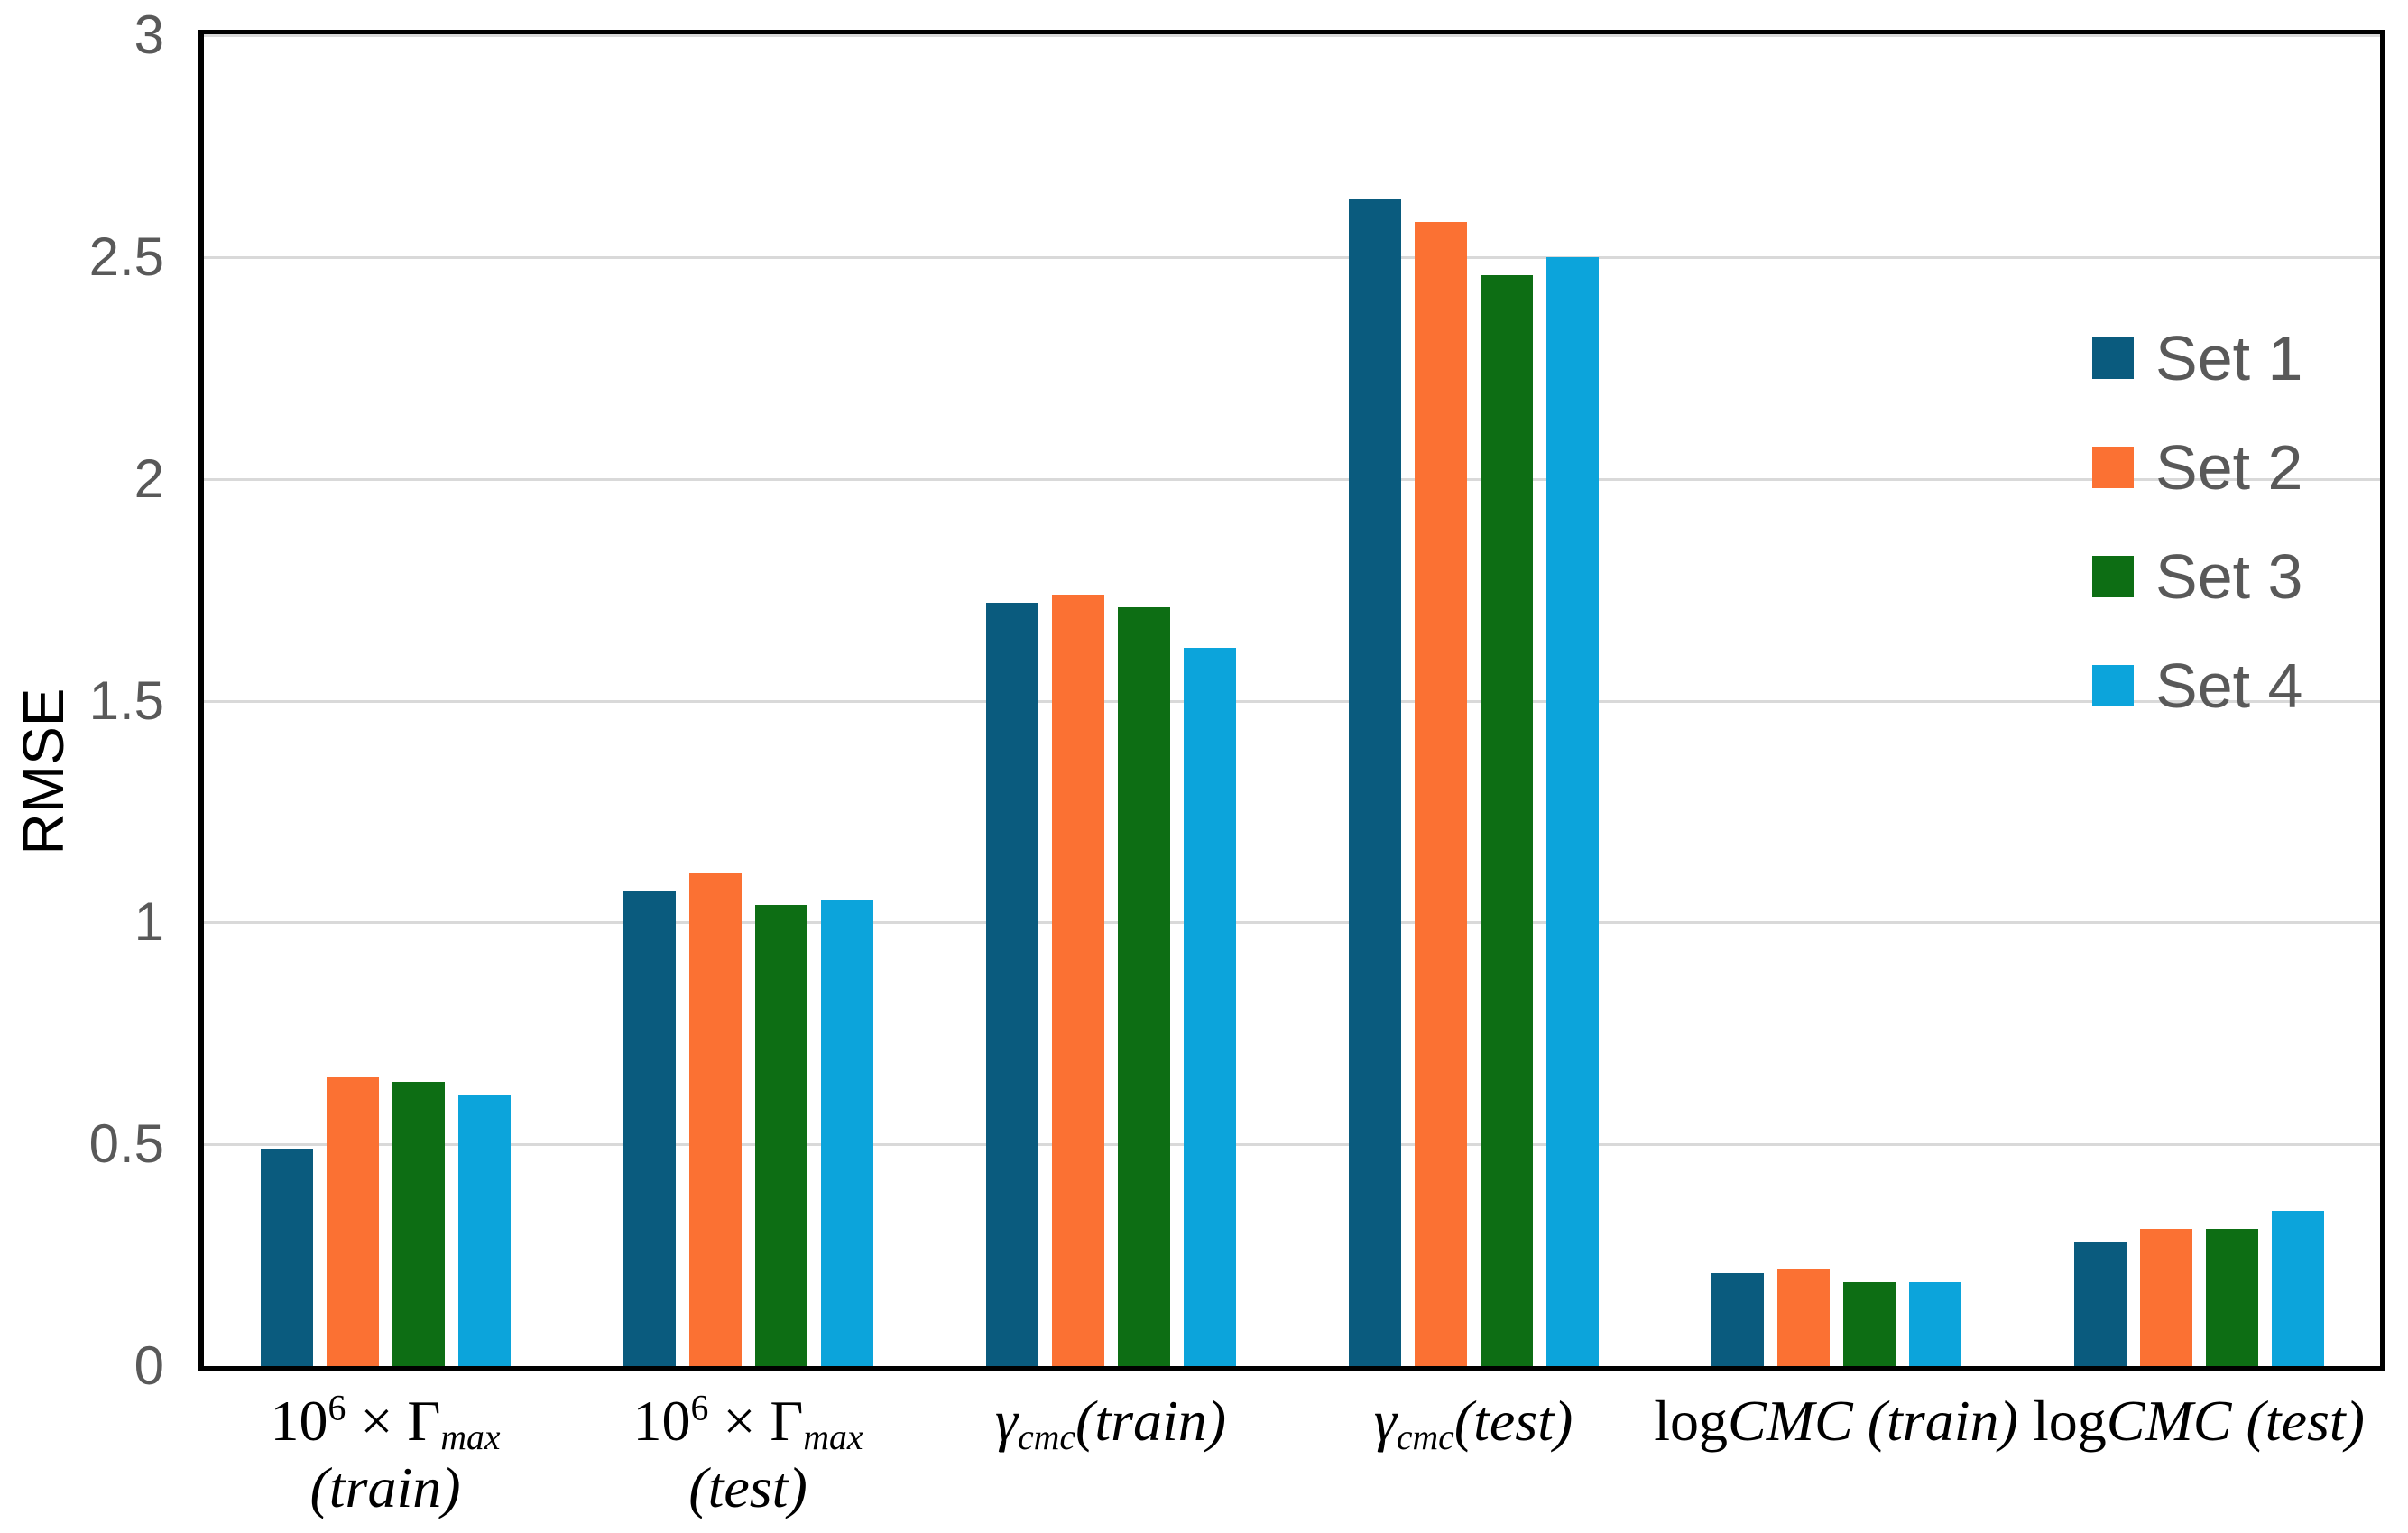 This screenshot has width=2408, height=1533. I want to click on legend-item: Set 2, so click(2197, 467).